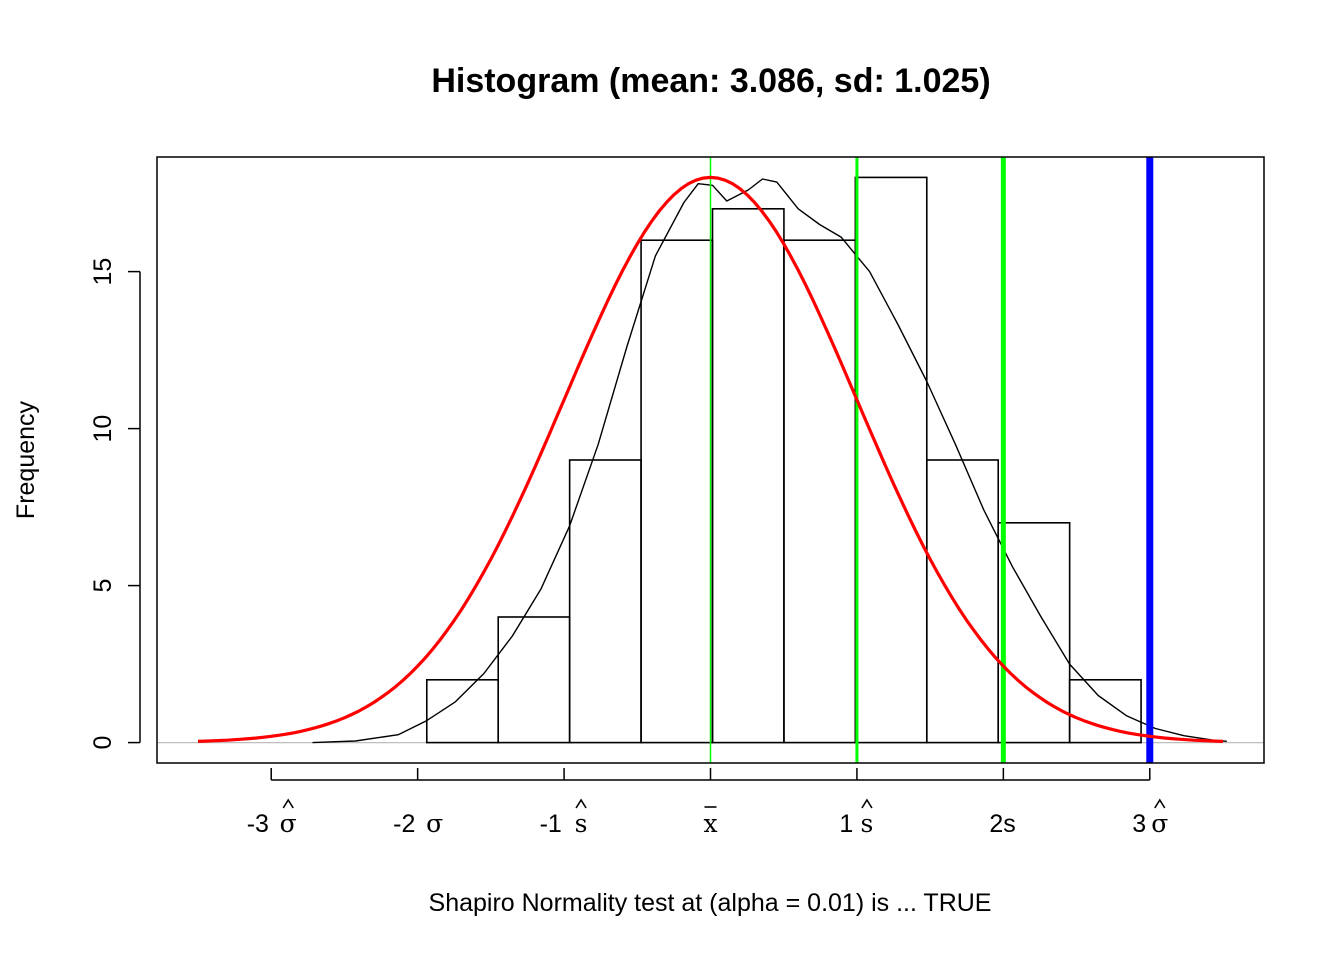 Image resolution: width=1344 pixels, height=965 pixels. Describe the element at coordinates (103, 743) in the screenshot. I see `y-tick-label: 0` at that location.